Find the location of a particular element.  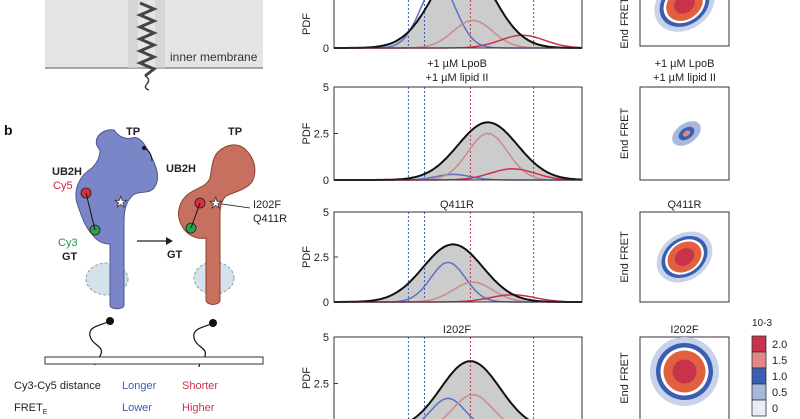

mutation-label-2: Q411R is located at coordinates (270, 219).